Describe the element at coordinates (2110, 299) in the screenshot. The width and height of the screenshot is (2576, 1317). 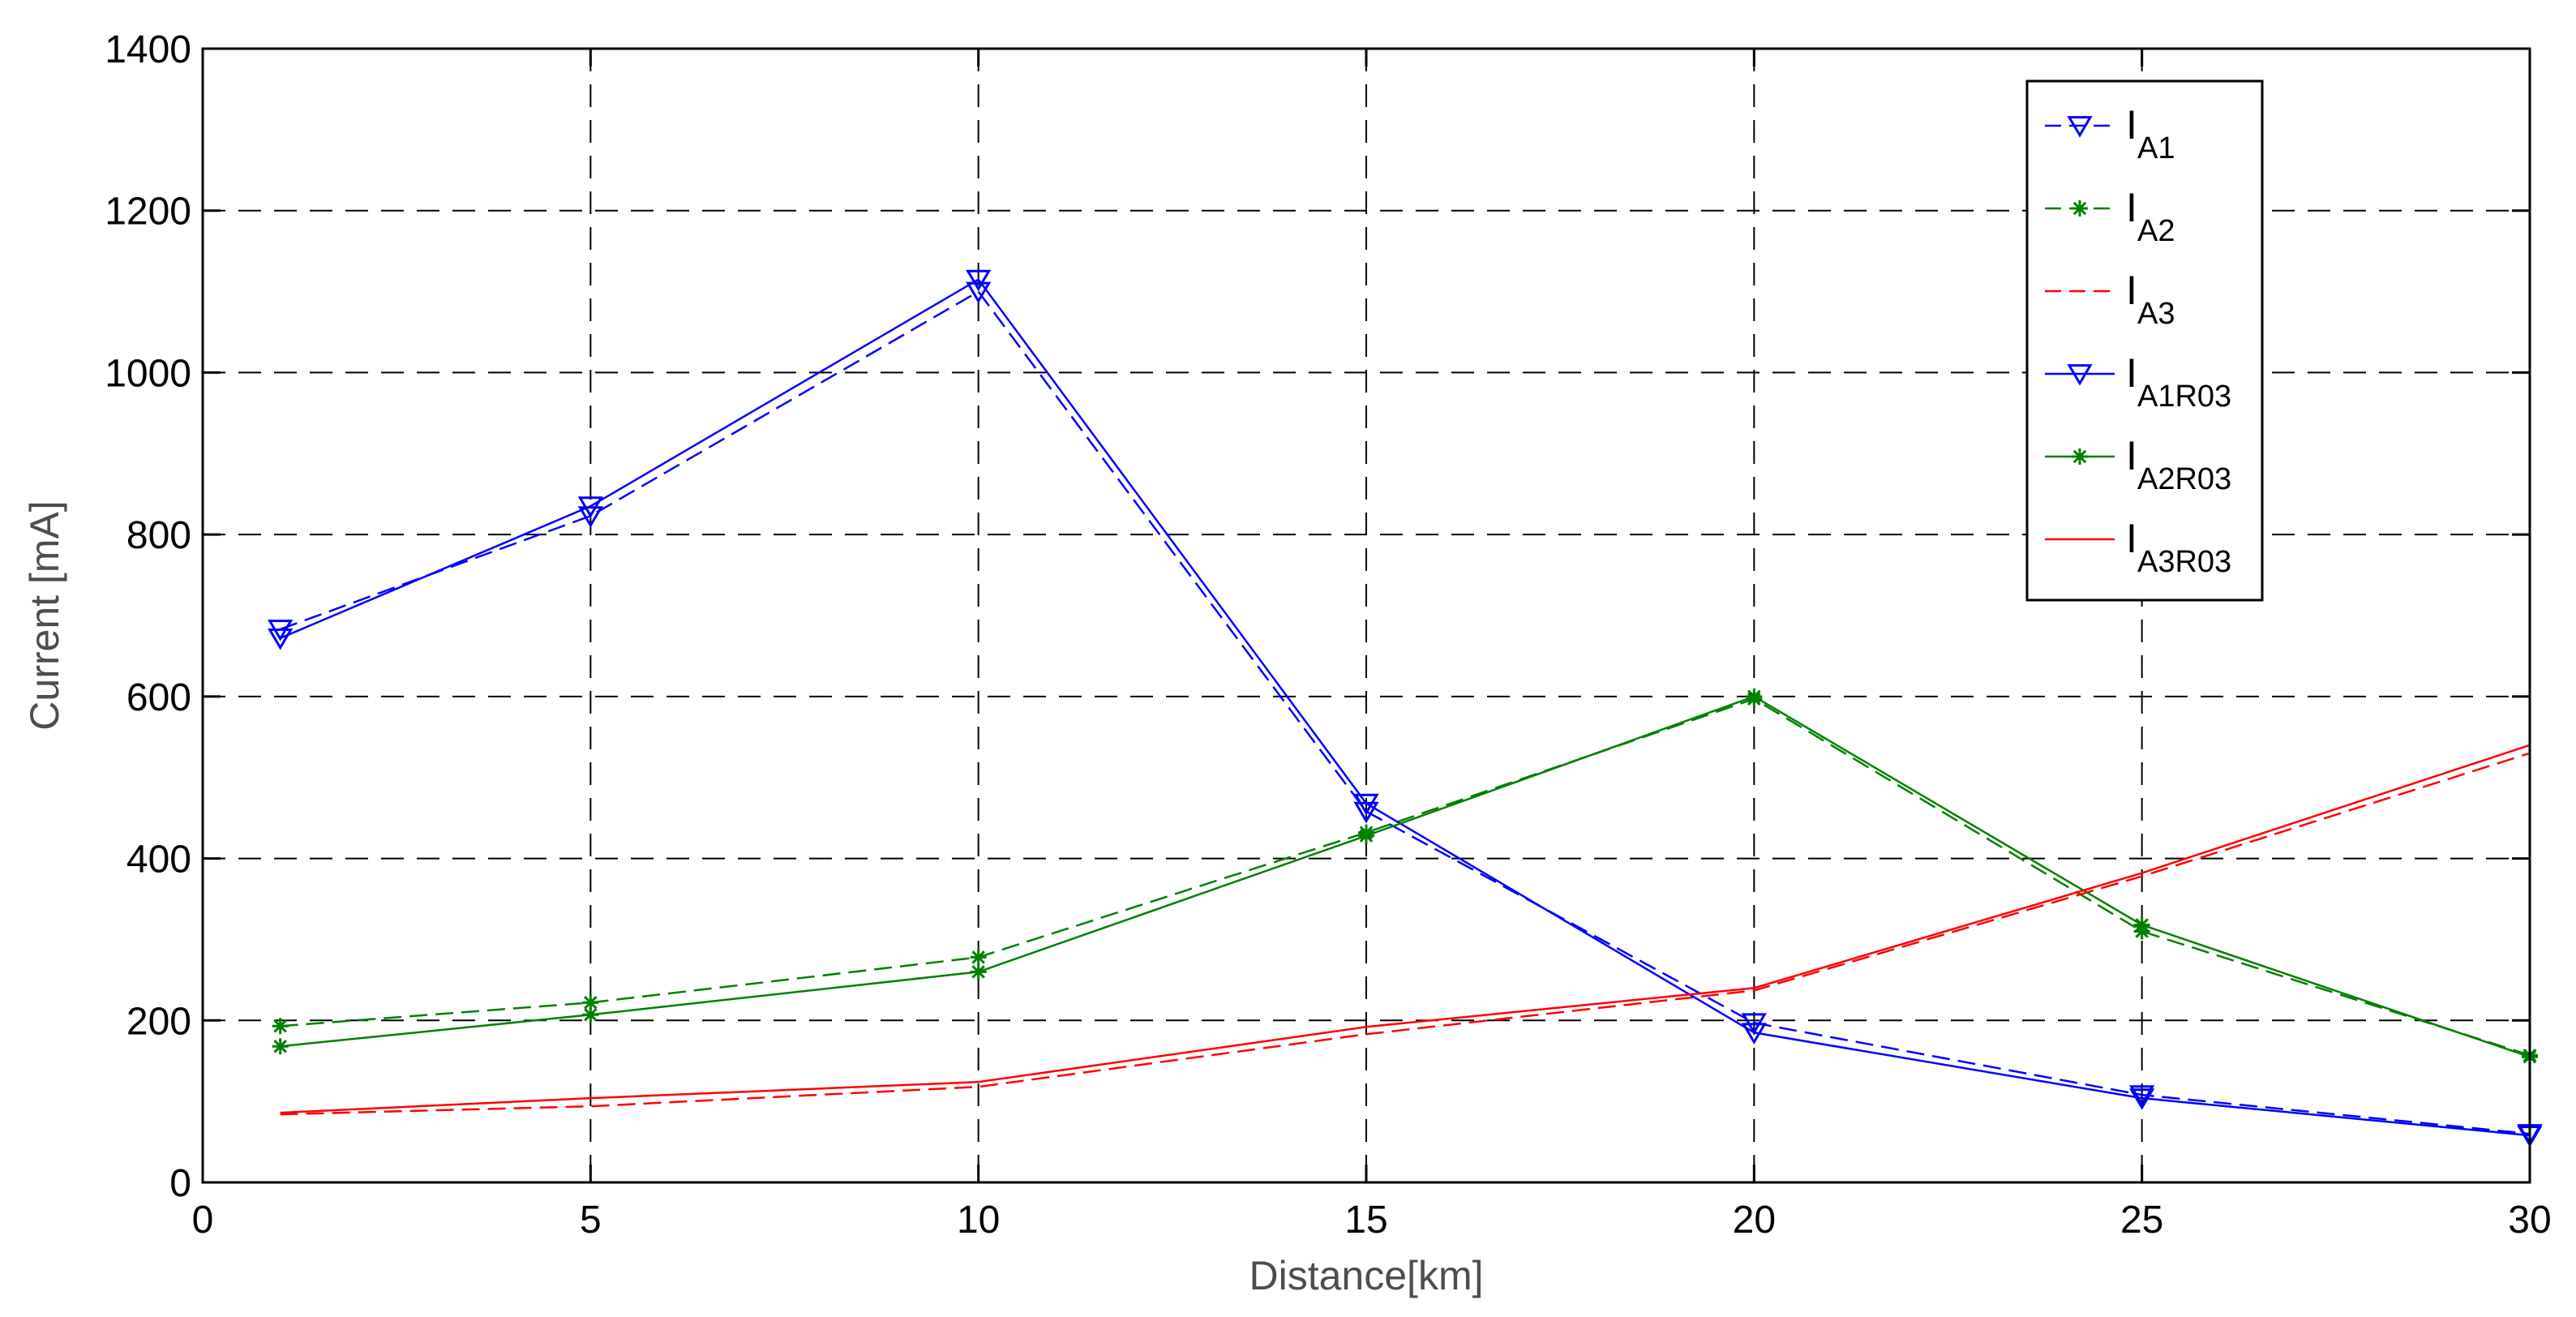
I see `legend-entry-a3: IA3` at that location.